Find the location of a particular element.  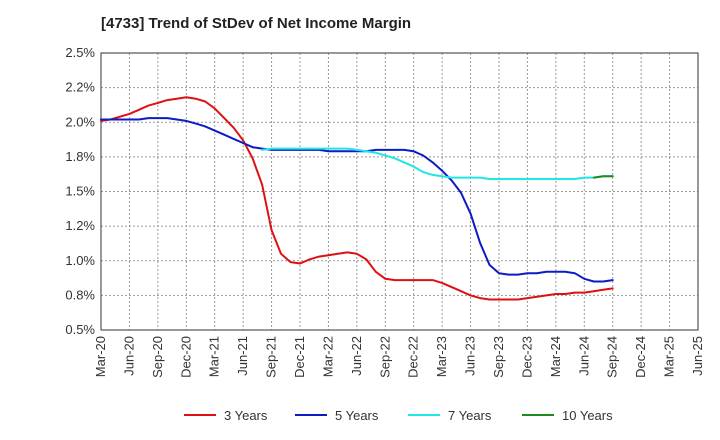

x-tick-label: Dec-22 is located at coordinates (413, 357).